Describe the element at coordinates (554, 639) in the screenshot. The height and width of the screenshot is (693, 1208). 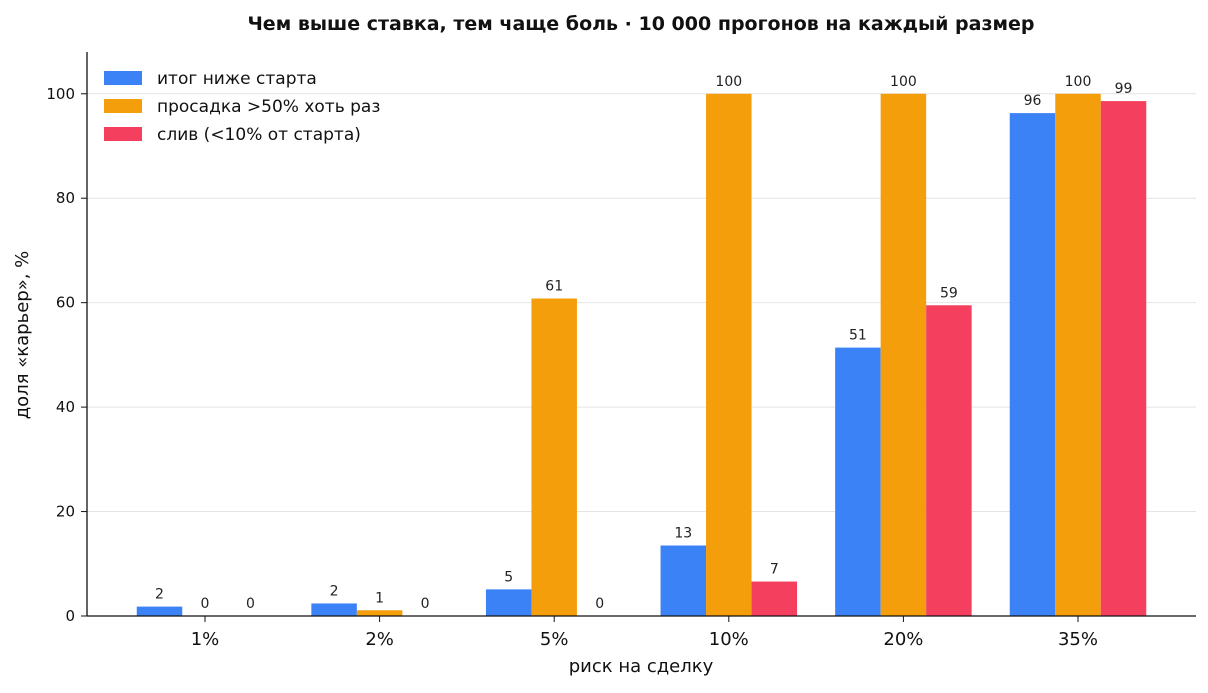
I see `x-tick-label: 5%` at that location.